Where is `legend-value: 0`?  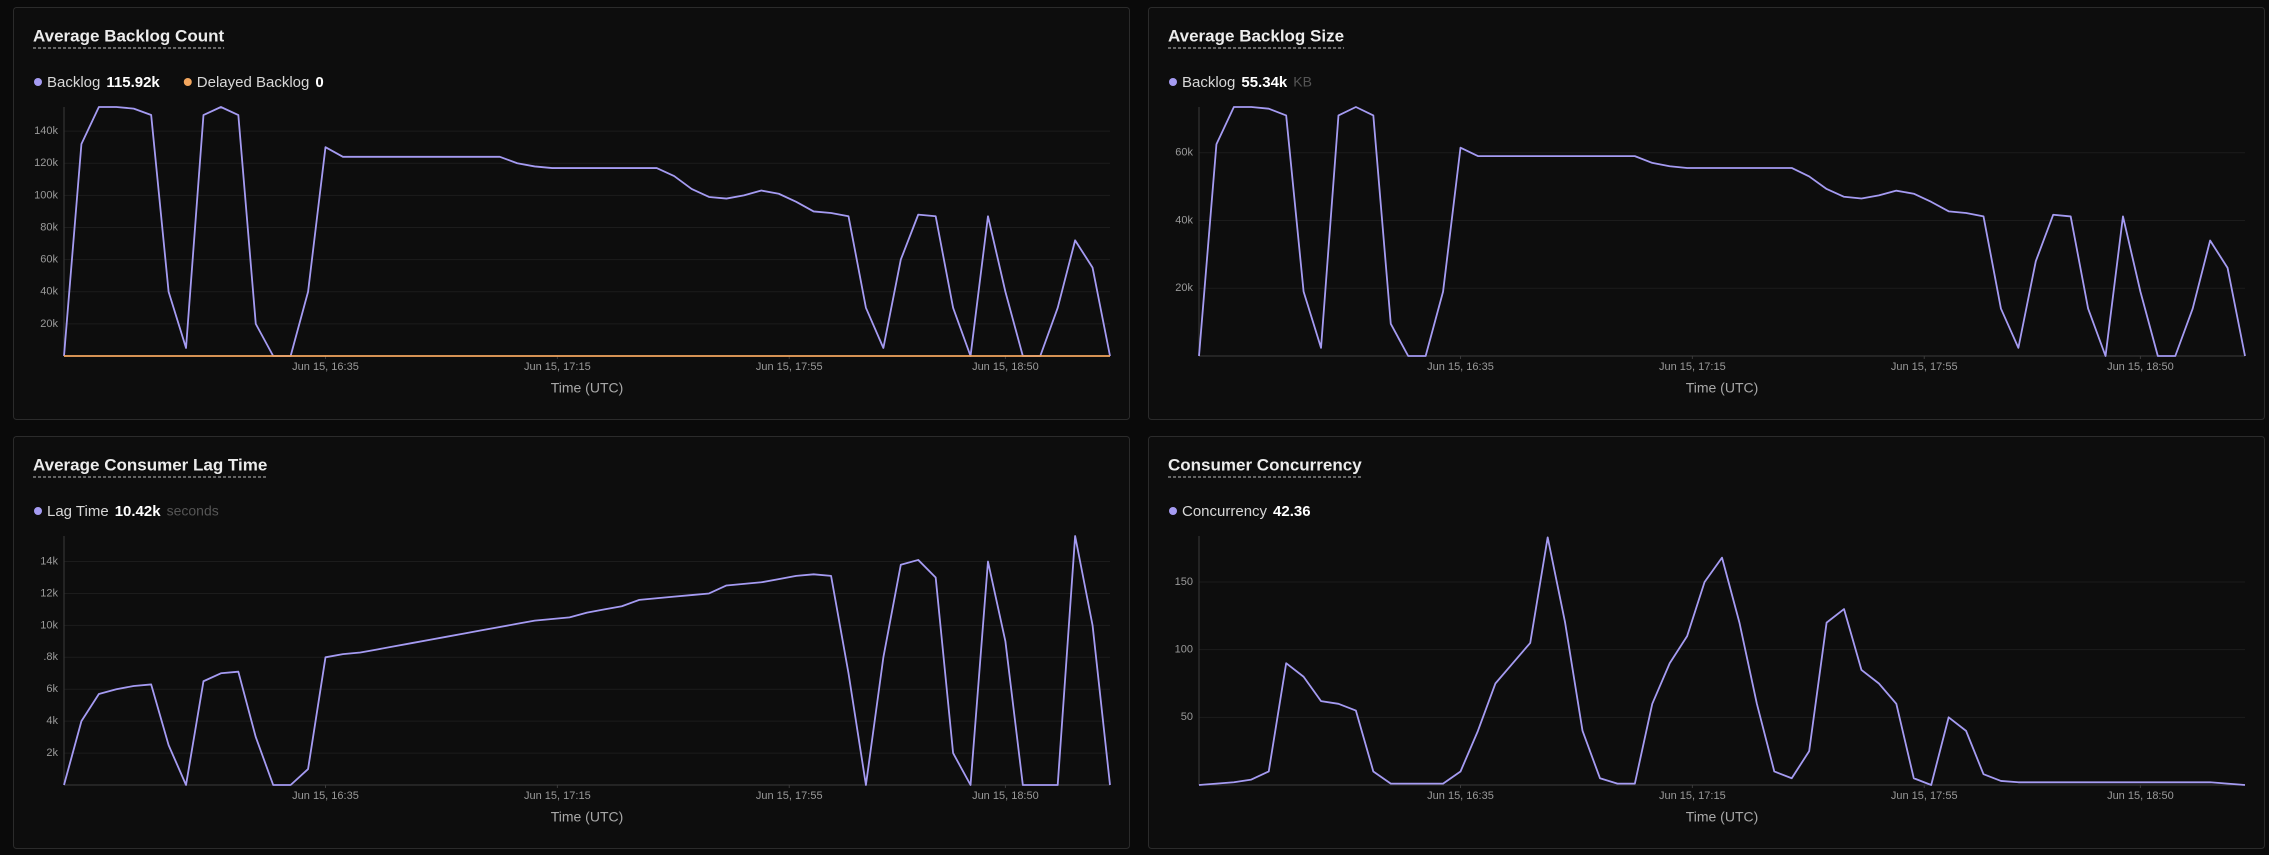 legend-value: 0 is located at coordinates (319, 82).